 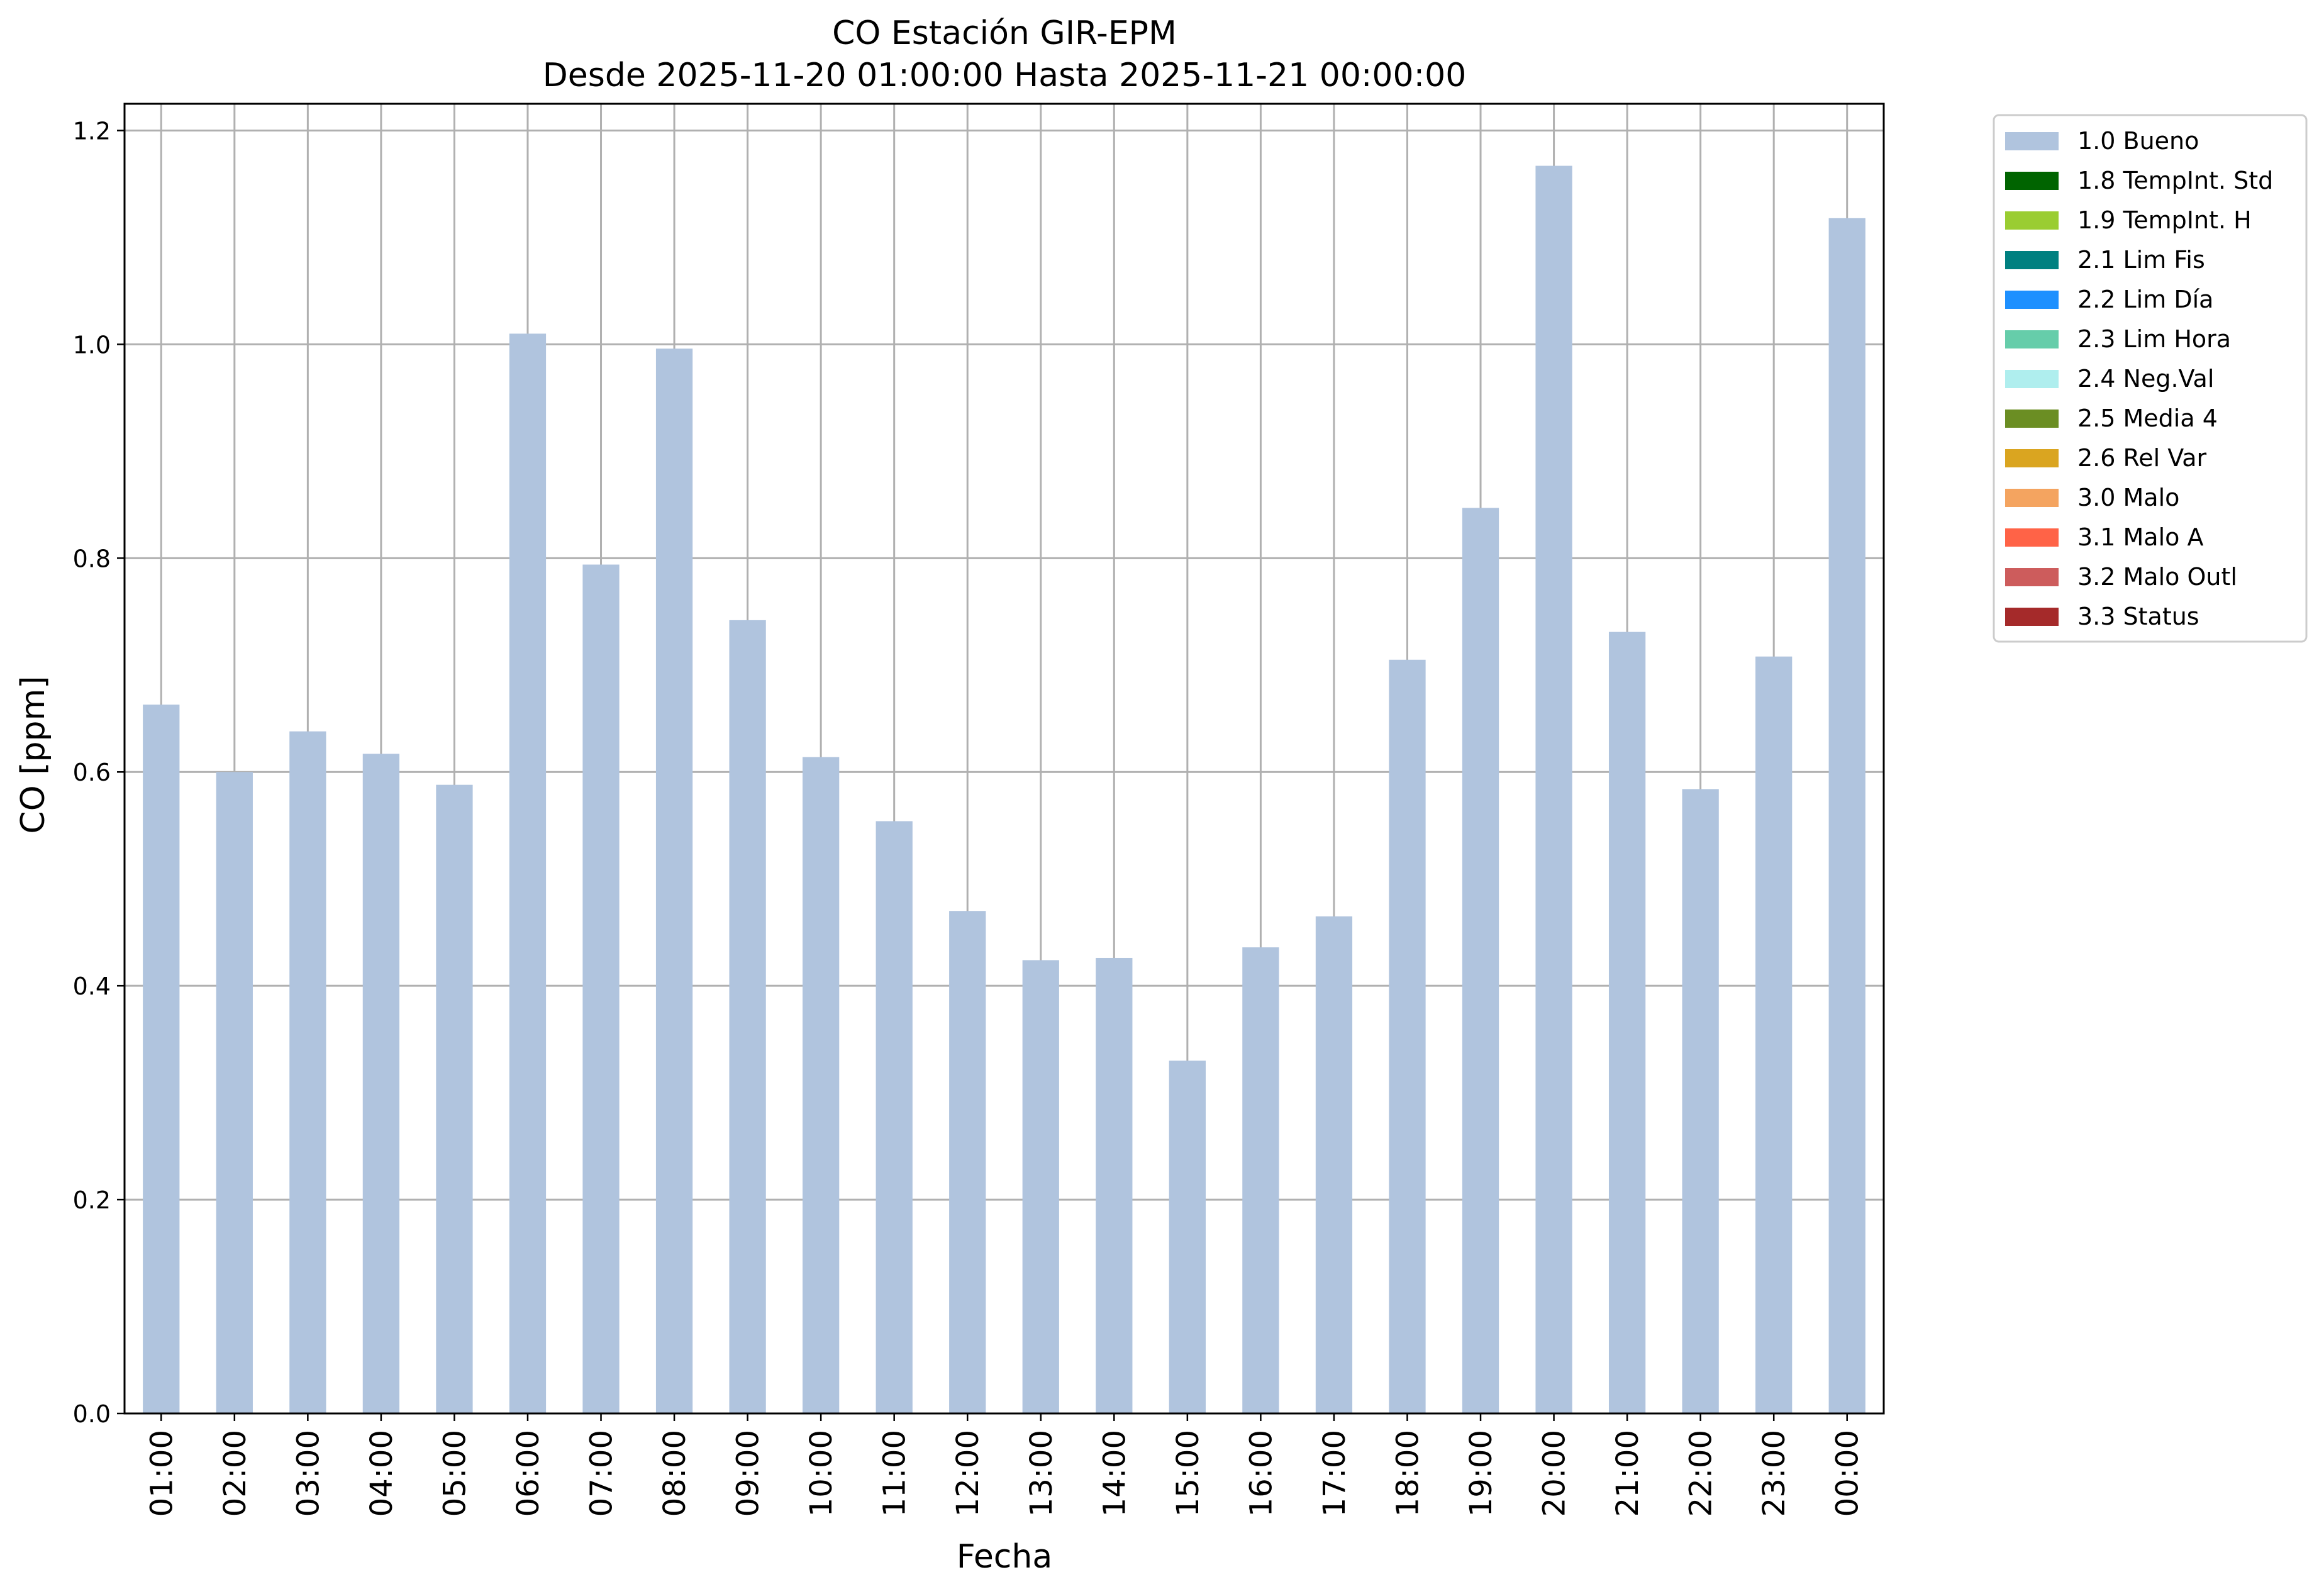 What do you see at coordinates (235, 1473) in the screenshot?
I see `x-tick-label: 02:00` at bounding box center [235, 1473].